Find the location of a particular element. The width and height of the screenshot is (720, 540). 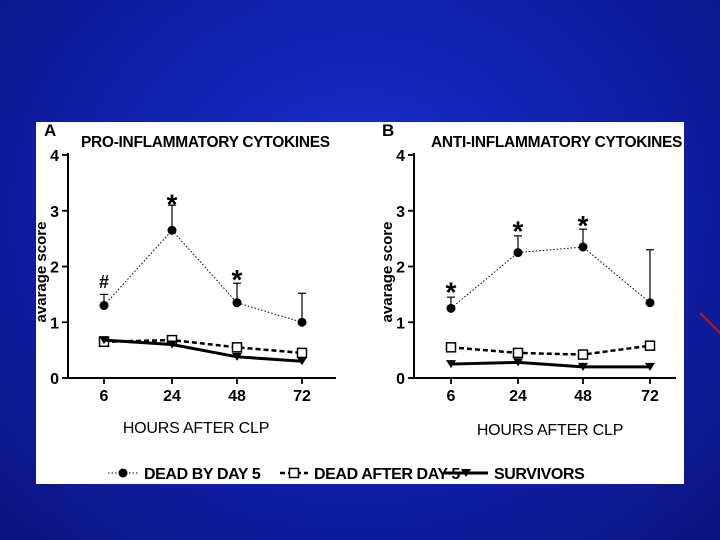

panel-label: A is located at coordinates (50, 131).